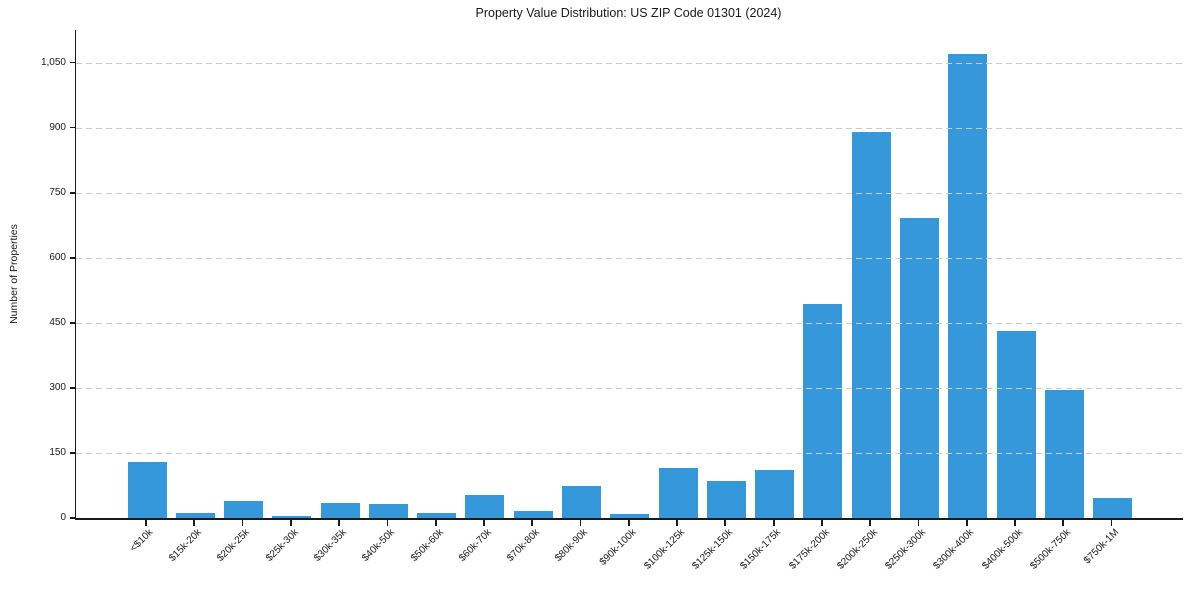 The height and width of the screenshot is (590, 1189). What do you see at coordinates (379, 545) in the screenshot?
I see `x-tick-label-text: $40k-50k` at bounding box center [379, 545].